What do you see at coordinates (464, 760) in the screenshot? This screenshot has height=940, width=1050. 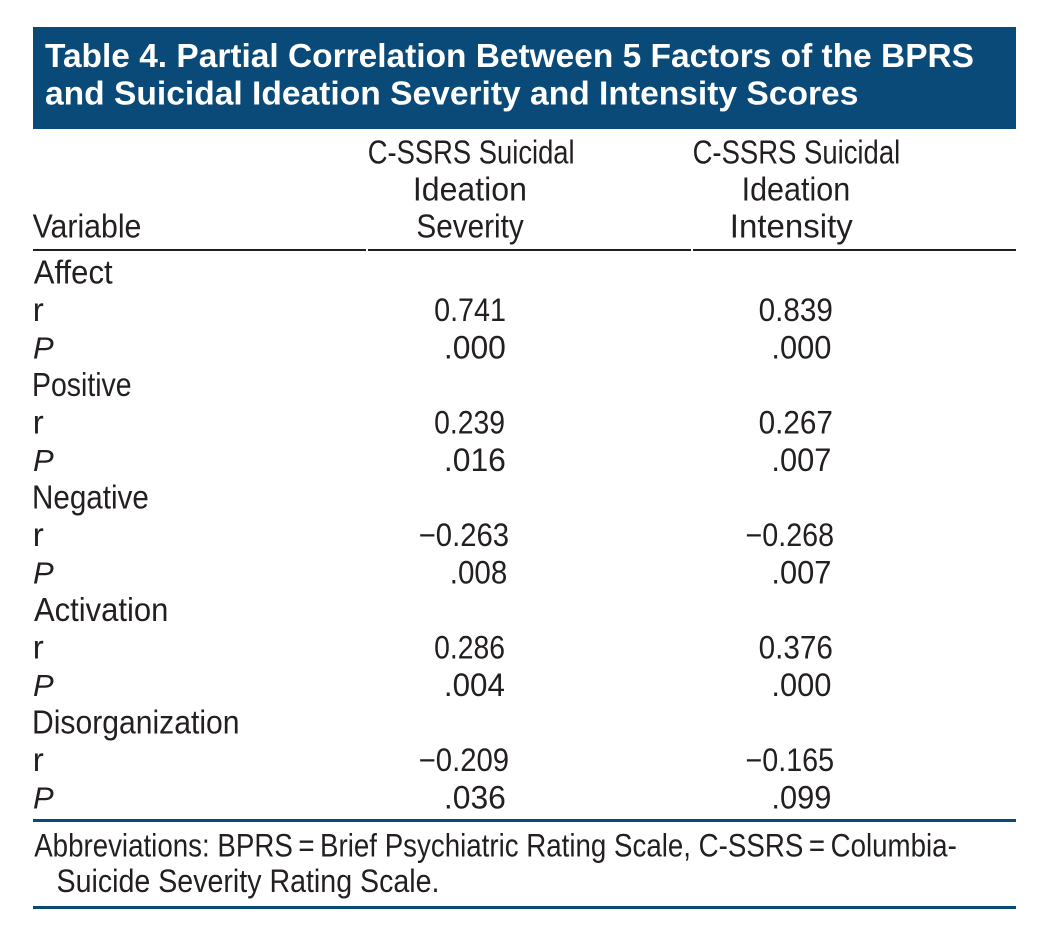 I see `svg-text: −0.209` at bounding box center [464, 760].